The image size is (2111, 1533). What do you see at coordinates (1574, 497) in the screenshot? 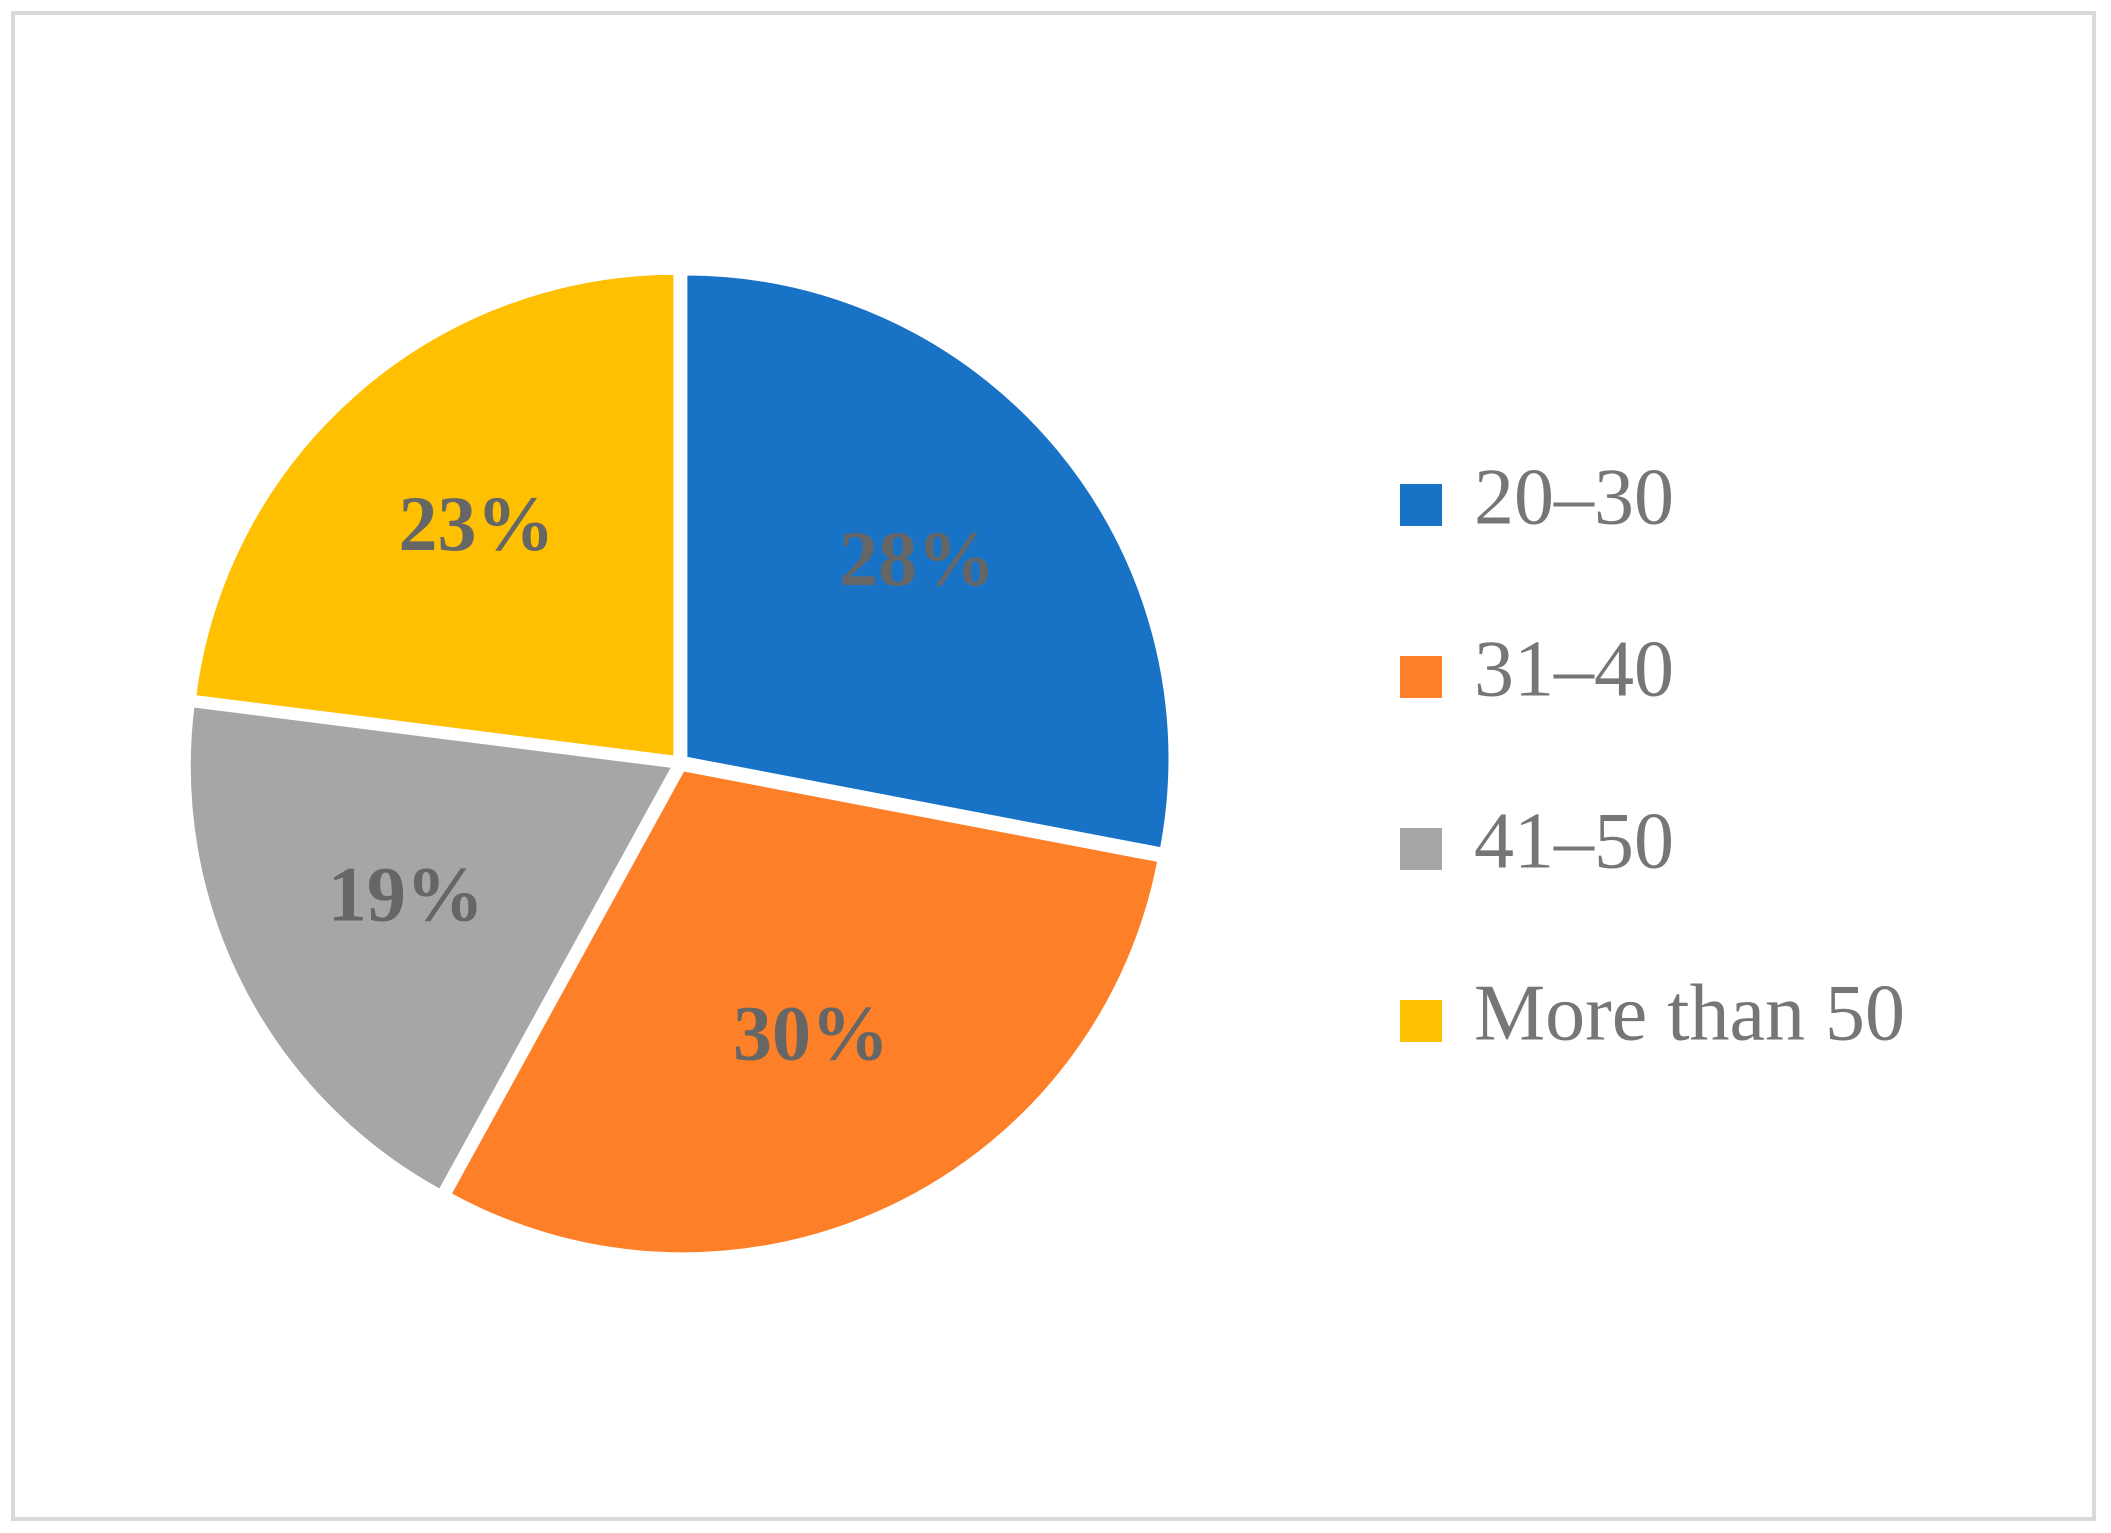
I see `legend-label: 20–30` at bounding box center [1574, 497].